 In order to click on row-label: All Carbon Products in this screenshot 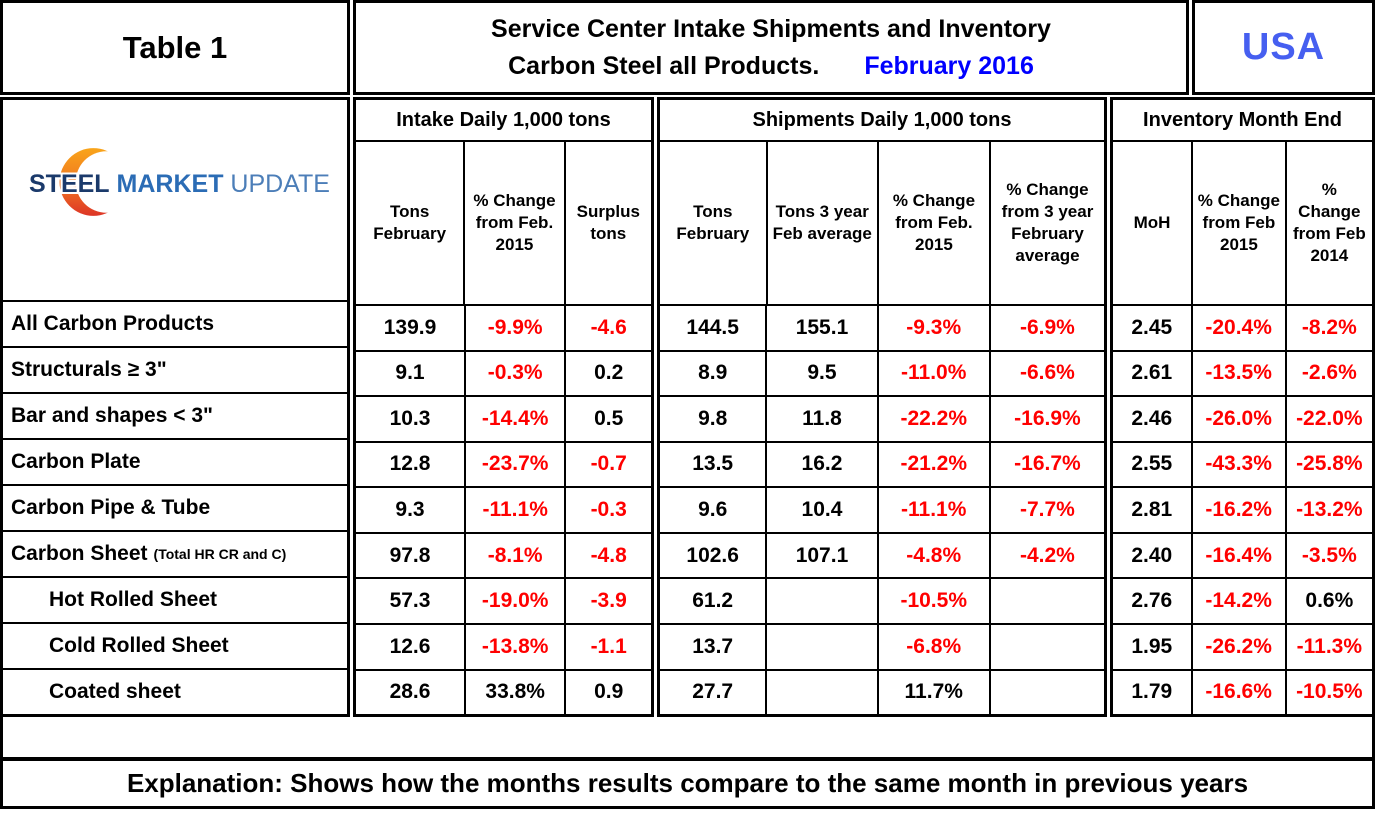, I will do `click(175, 325)`.